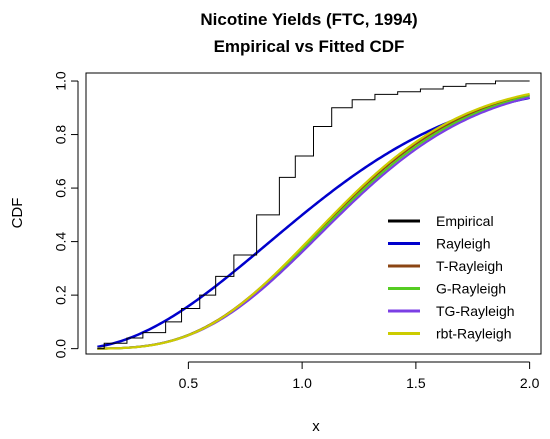  I want to click on y-tick-label: 0.6, so click(61, 188).